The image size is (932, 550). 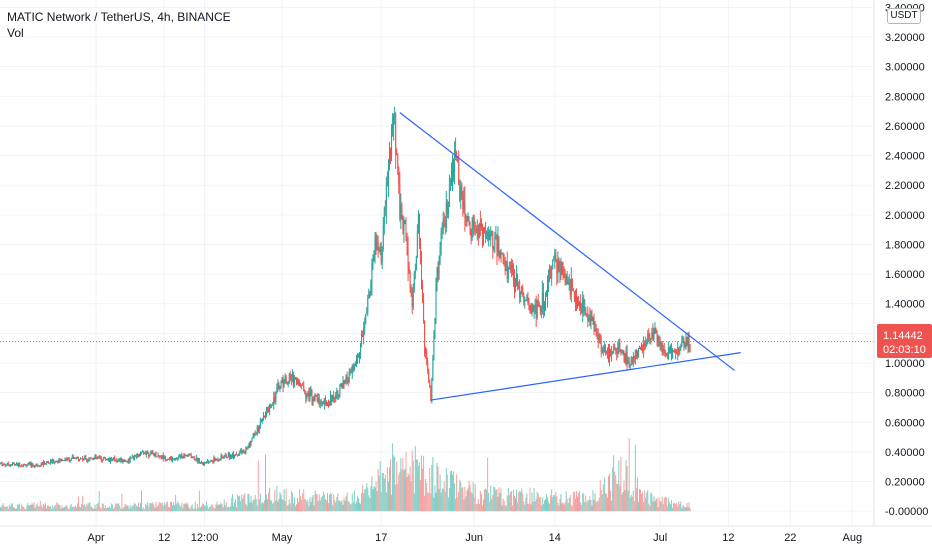 What do you see at coordinates (119, 17) in the screenshot?
I see `symbol-title: MATIC Network / TetherUS, 4h, BINANCE` at bounding box center [119, 17].